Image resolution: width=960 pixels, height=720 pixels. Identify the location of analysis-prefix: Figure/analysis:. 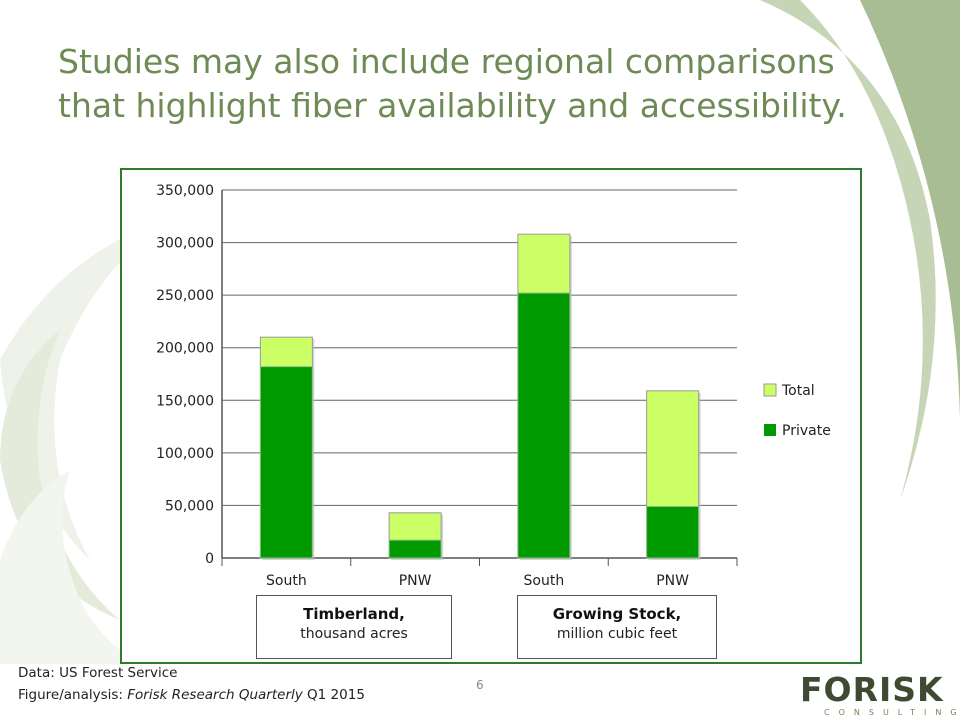
(73, 695).